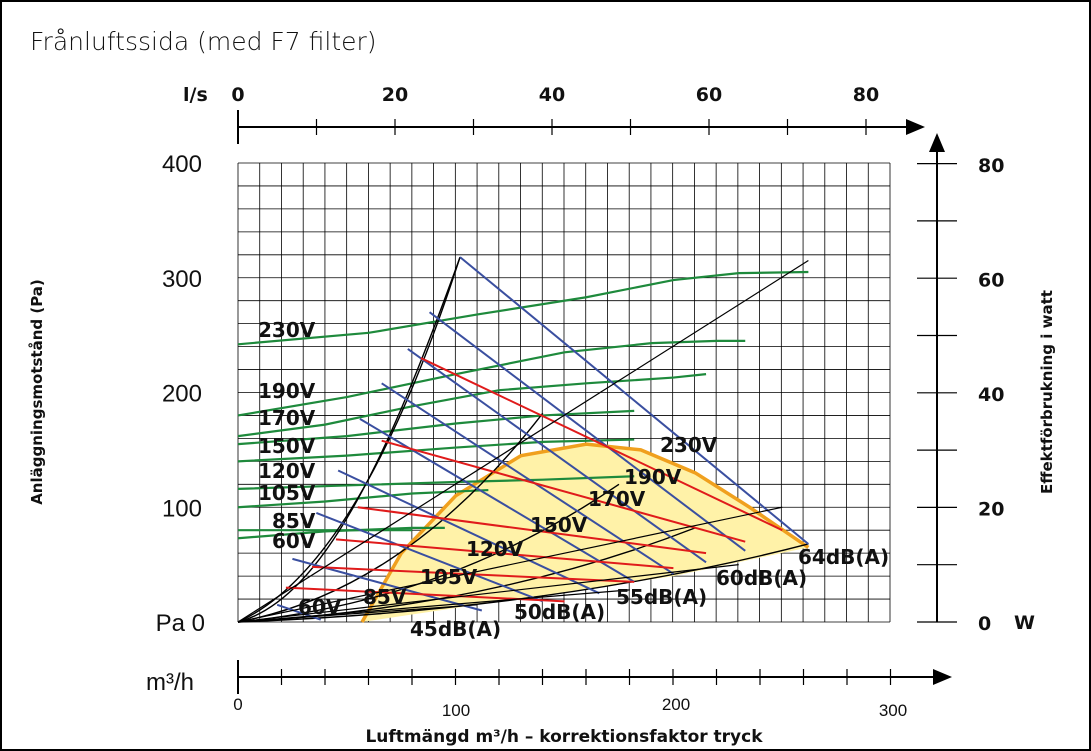 This screenshot has height=751, width=1091. Describe the element at coordinates (182, 508) in the screenshot. I see `y-tick-label: 100` at that location.